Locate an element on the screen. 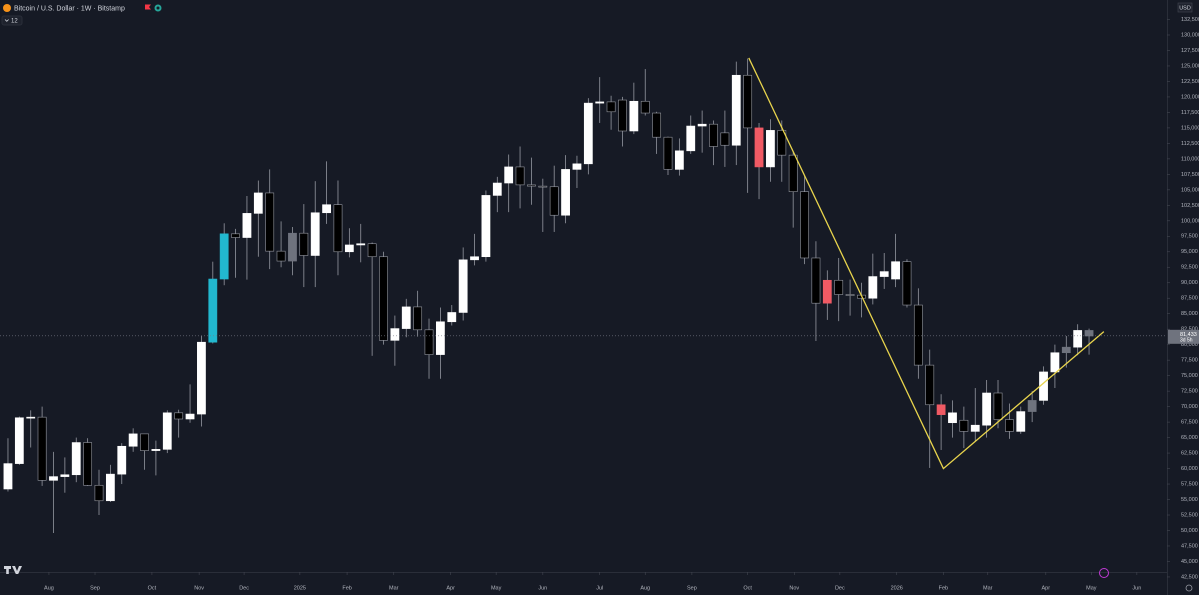 This screenshot has width=1199, height=595. y-tick-label: 125,000 is located at coordinates (1190, 66).